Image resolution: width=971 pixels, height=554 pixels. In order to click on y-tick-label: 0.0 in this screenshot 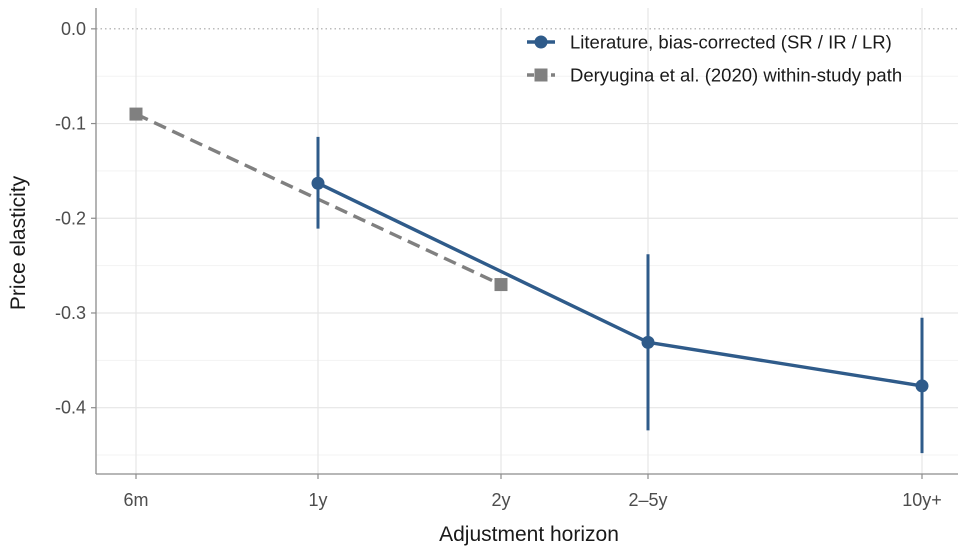, I will do `click(73, 29)`.